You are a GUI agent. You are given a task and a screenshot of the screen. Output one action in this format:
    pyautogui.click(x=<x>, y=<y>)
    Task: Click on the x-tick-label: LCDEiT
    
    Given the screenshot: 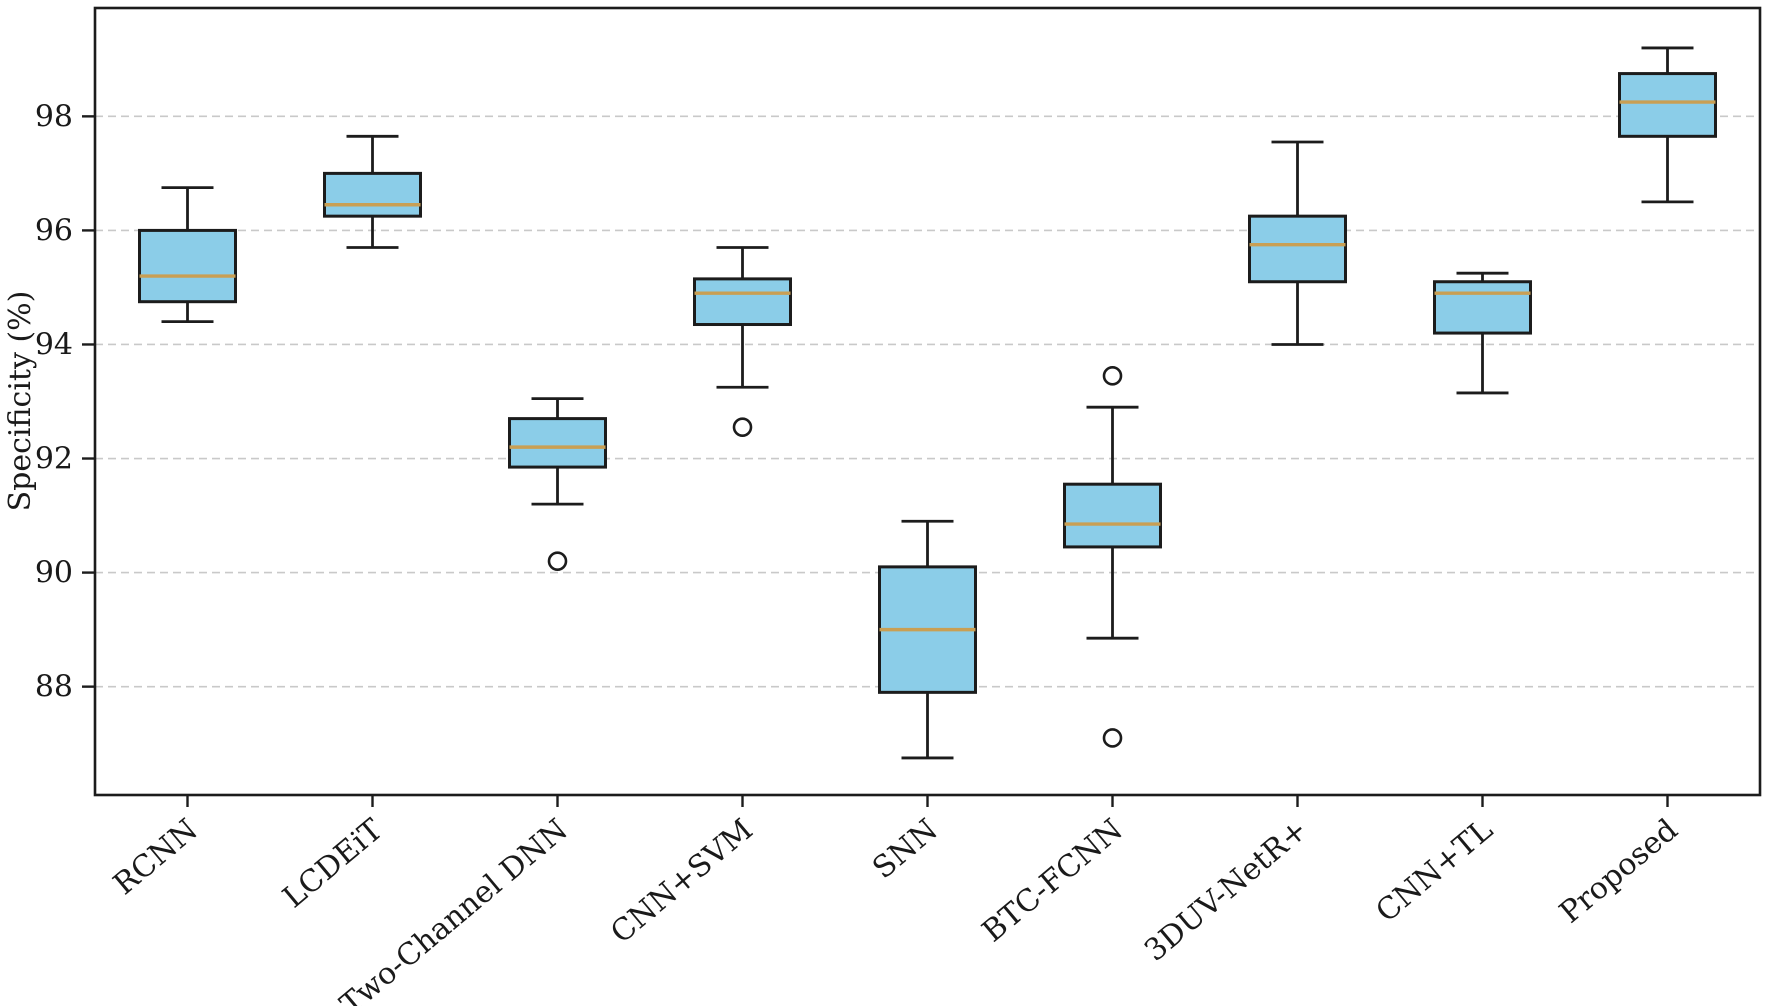 What is the action you would take?
    pyautogui.click(x=332, y=863)
    